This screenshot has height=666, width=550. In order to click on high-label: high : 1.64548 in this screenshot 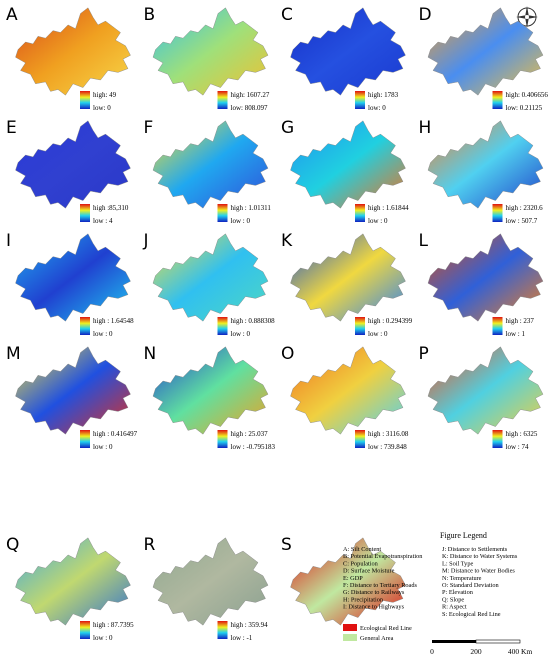, I will do `click(113, 321)`.